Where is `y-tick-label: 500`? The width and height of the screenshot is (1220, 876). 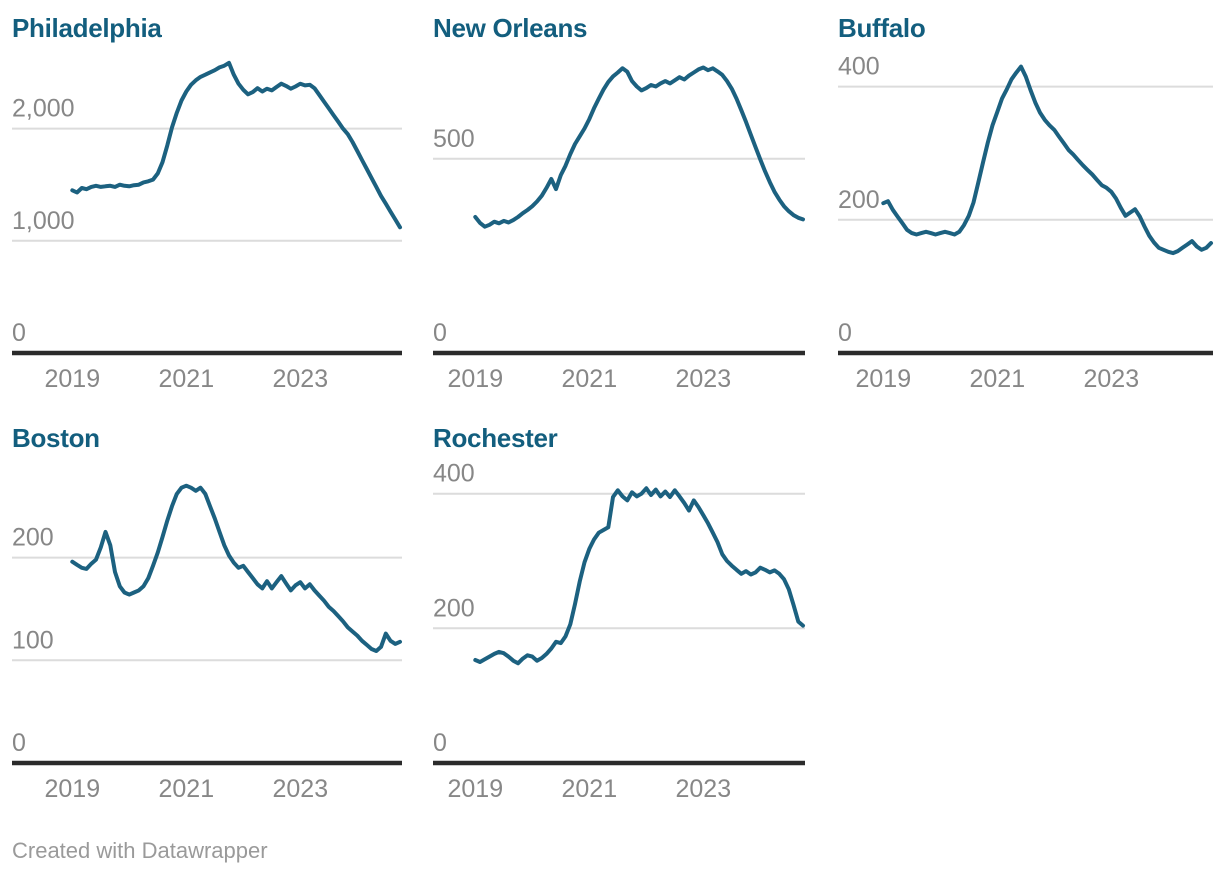
y-tick-label: 500 is located at coordinates (454, 139).